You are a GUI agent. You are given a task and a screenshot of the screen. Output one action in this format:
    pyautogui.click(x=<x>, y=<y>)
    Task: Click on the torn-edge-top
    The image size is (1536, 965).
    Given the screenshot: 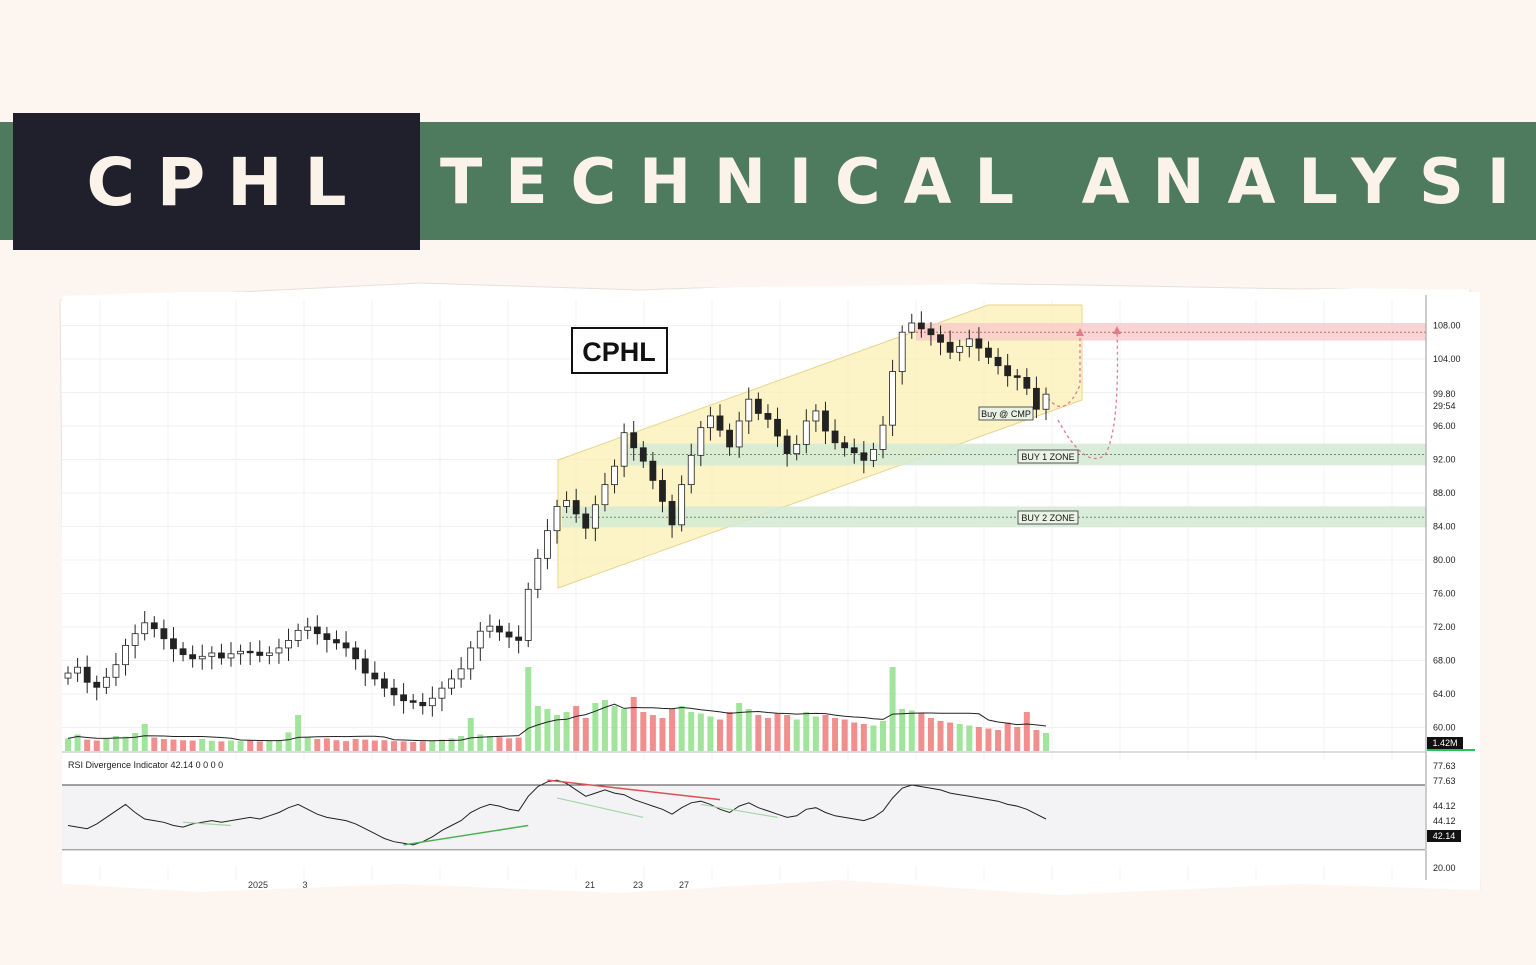 What is the action you would take?
    pyautogui.click(x=768, y=275)
    